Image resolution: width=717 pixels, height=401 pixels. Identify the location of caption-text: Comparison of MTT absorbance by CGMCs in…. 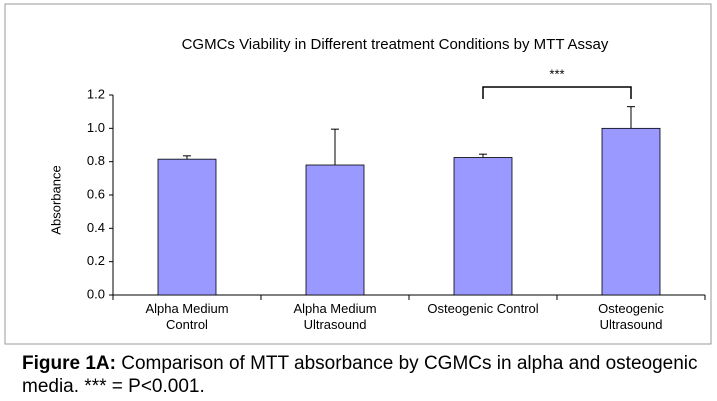
(360, 375).